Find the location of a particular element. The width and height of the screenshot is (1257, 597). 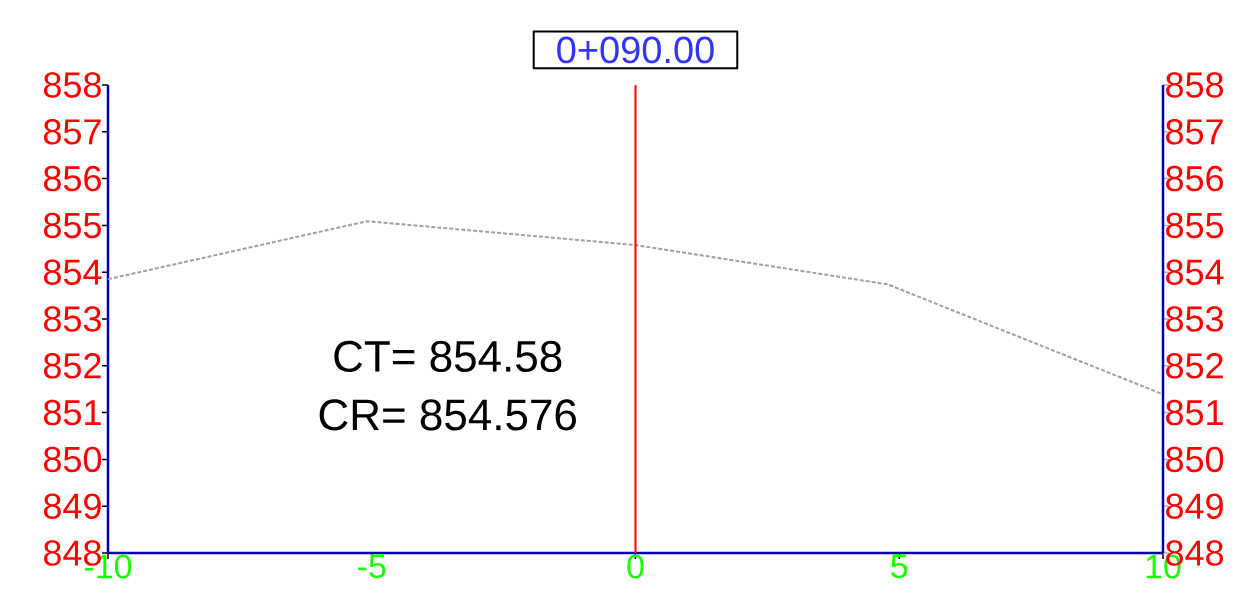

x-tick-label: -5 is located at coordinates (372, 566).